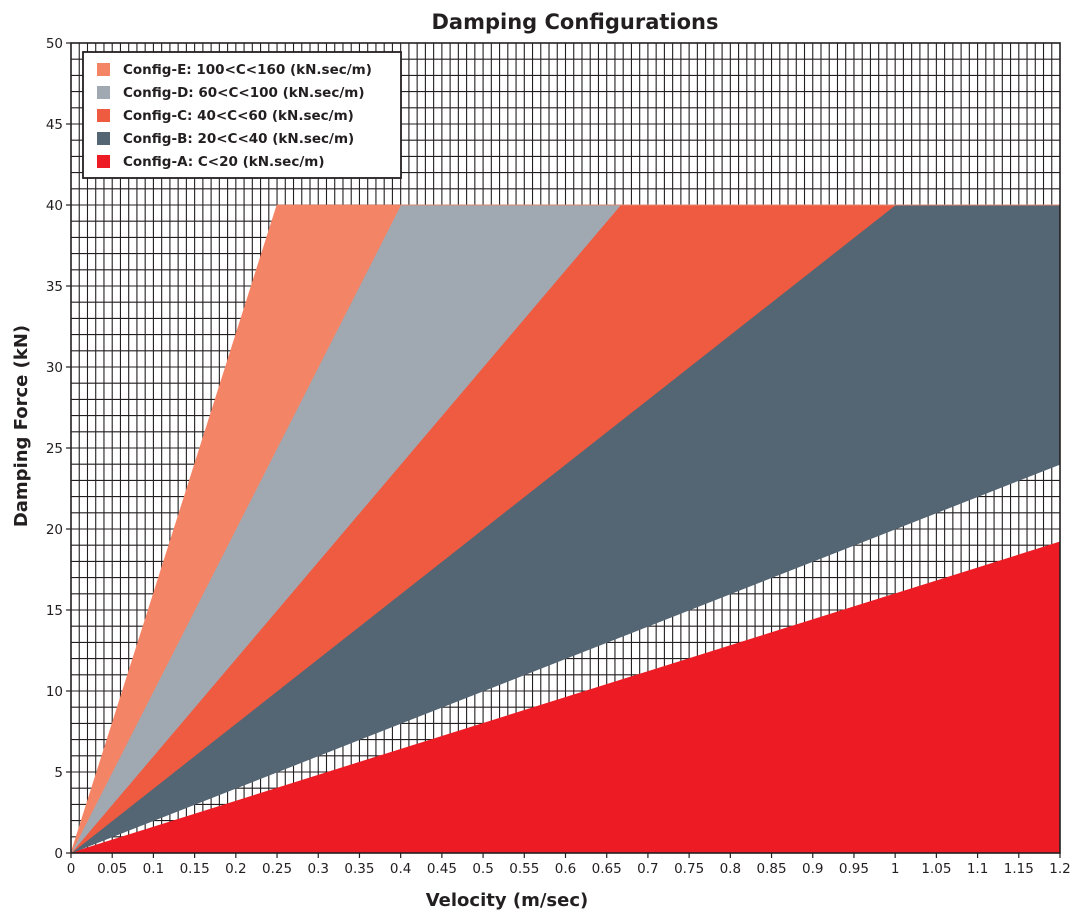  Describe the element at coordinates (772, 869) in the screenshot. I see `x-tick-label: 0.85` at that location.